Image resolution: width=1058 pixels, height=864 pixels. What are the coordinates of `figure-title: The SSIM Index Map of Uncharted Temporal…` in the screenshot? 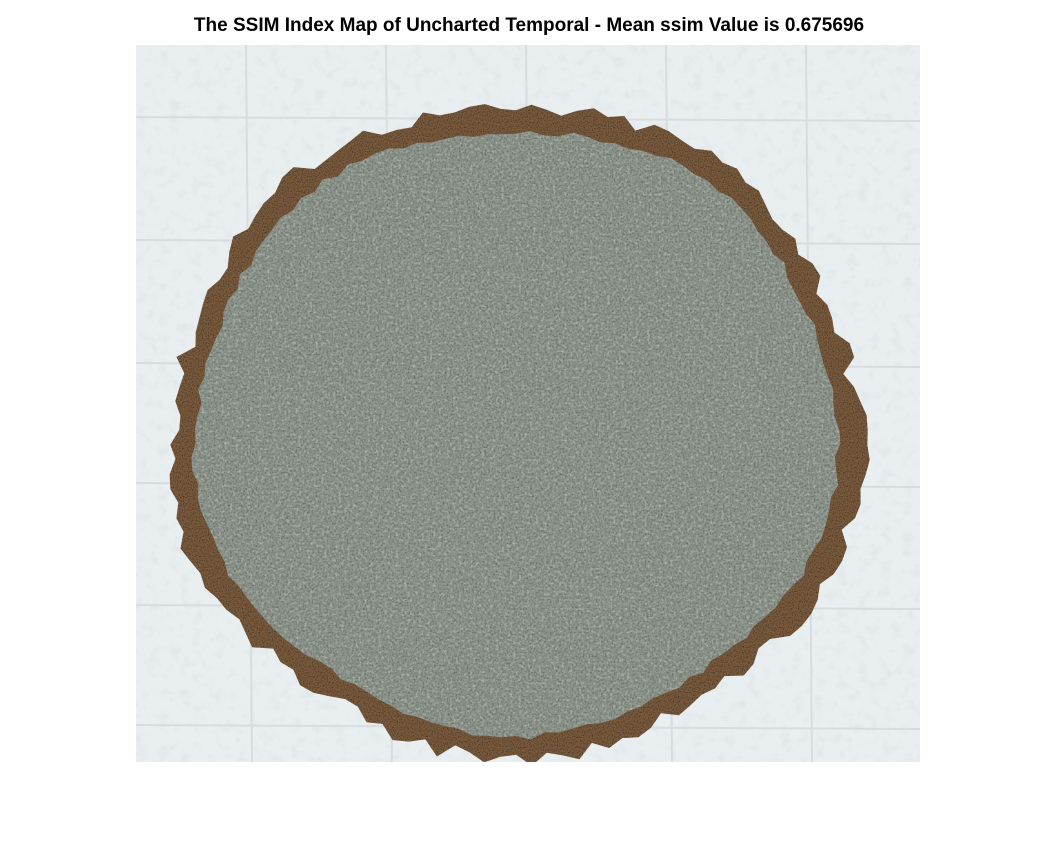 It's located at (529, 25).